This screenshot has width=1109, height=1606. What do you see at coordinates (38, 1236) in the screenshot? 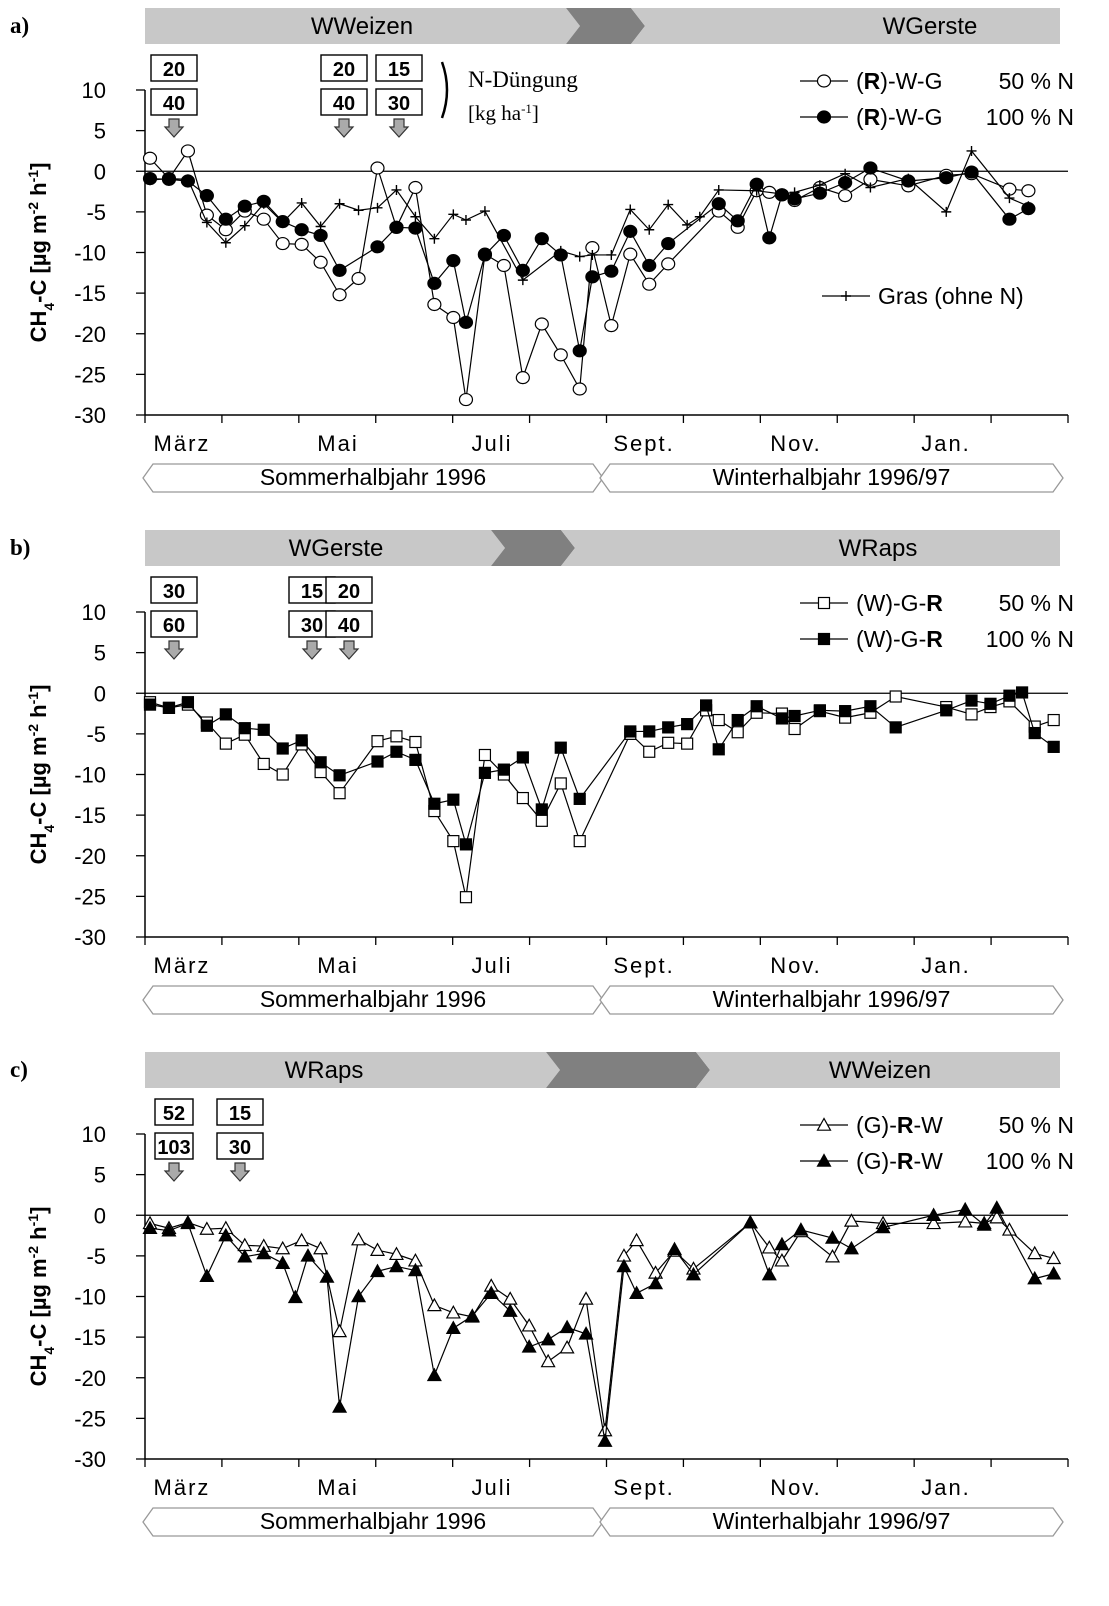
I see `y-axis-title-part: h` at bounding box center [38, 1236].